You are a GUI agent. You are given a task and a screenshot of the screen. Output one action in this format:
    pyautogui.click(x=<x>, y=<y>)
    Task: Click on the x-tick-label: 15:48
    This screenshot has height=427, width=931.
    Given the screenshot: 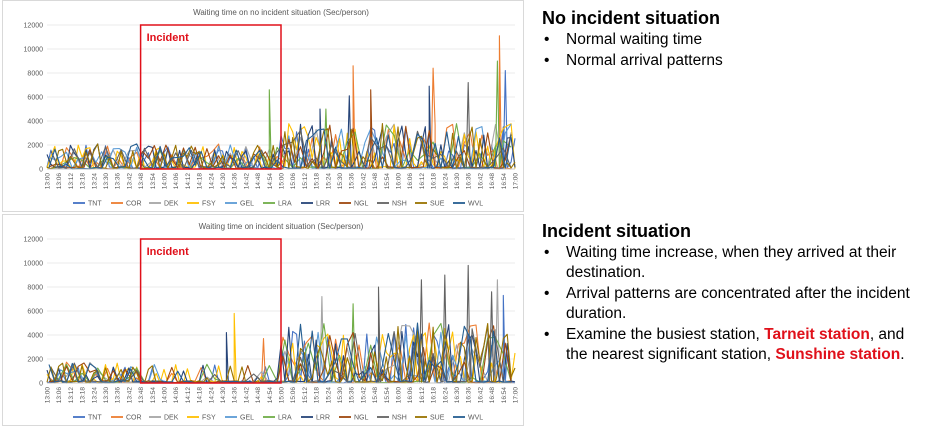 What is the action you would take?
    pyautogui.click(x=375, y=181)
    